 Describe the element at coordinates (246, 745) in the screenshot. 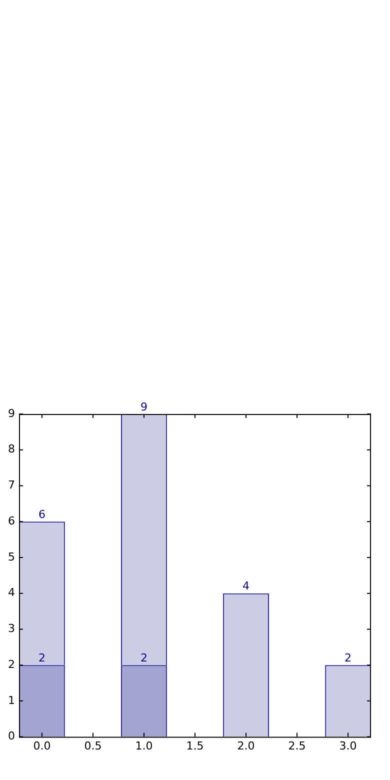

I see `x-tick-label: 2.0` at that location.